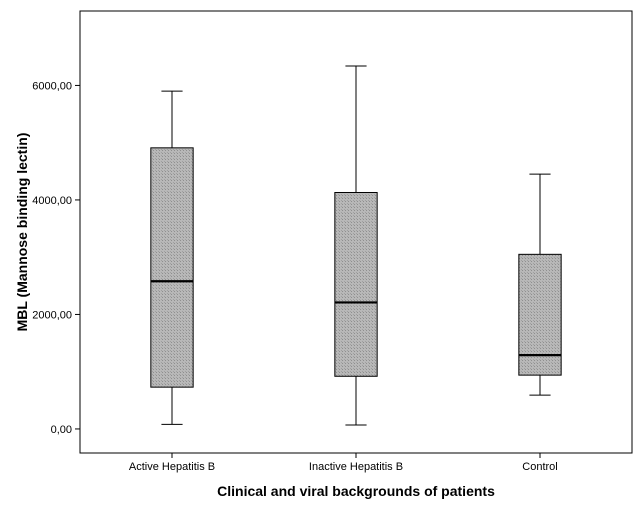 This screenshot has width=642, height=512. Describe the element at coordinates (356, 467) in the screenshot. I see `x-tick-label: Inactive Hepatitis B` at that location.